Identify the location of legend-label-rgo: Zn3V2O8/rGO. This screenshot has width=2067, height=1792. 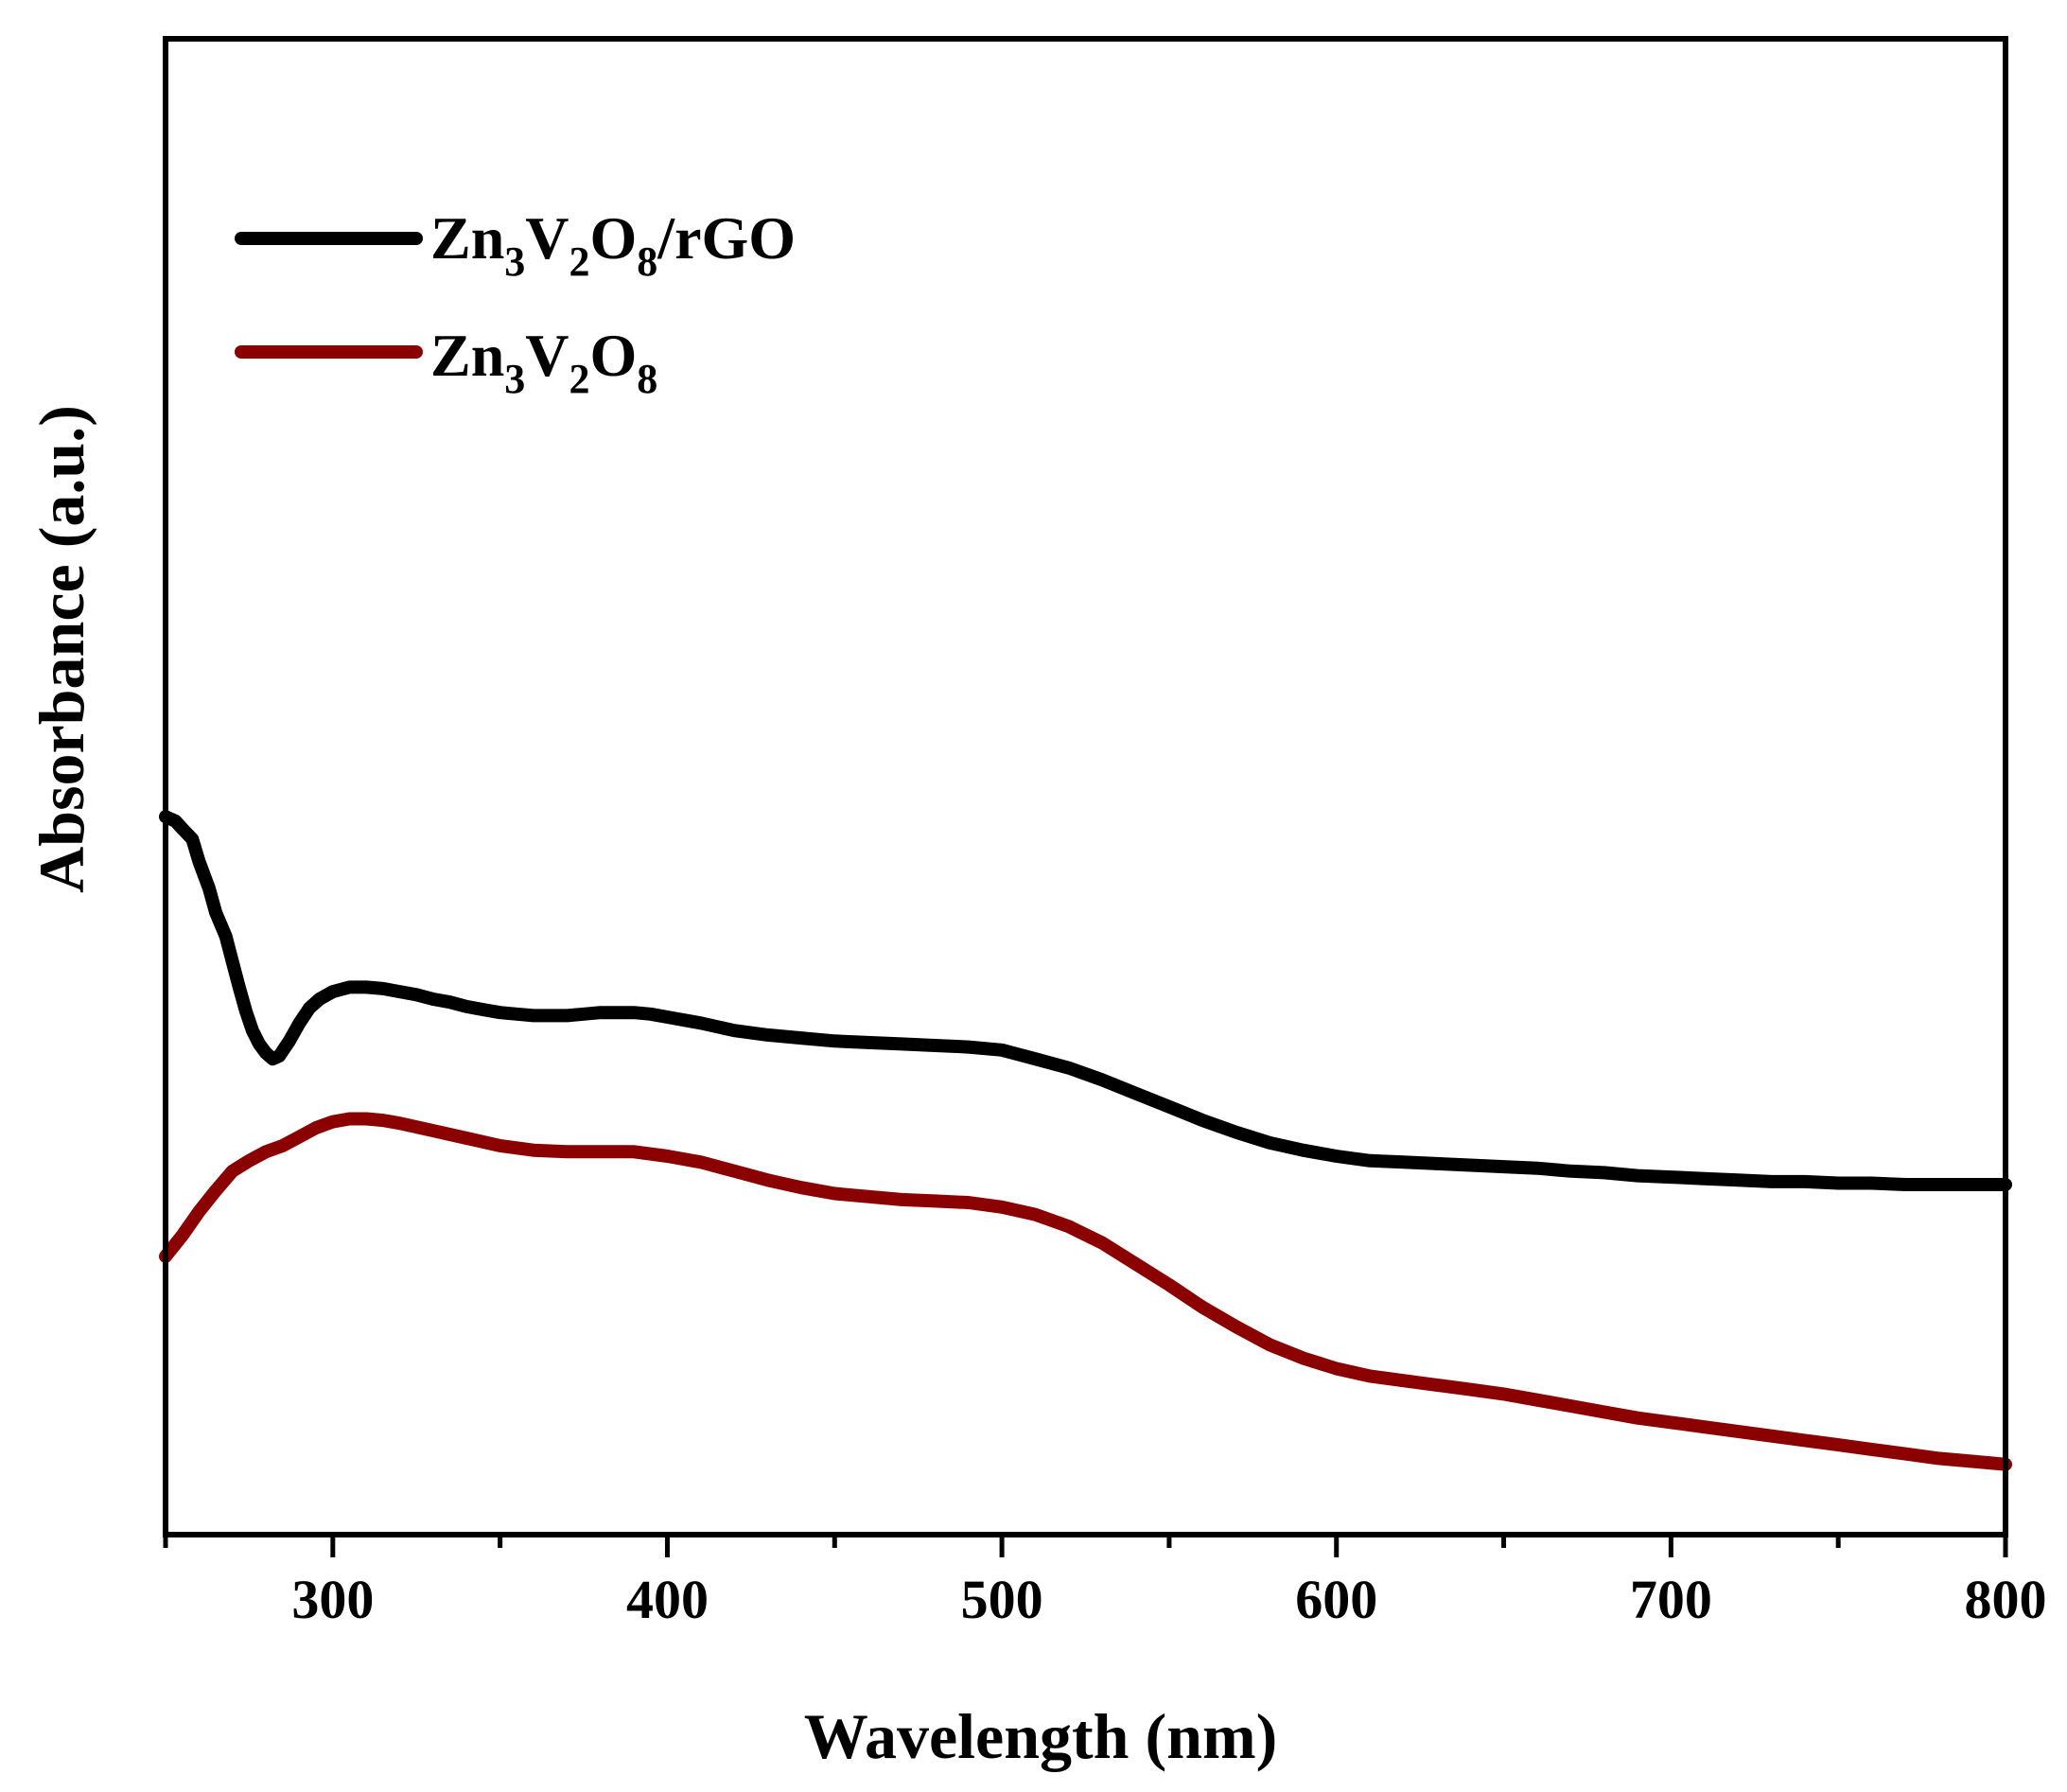
(613, 244).